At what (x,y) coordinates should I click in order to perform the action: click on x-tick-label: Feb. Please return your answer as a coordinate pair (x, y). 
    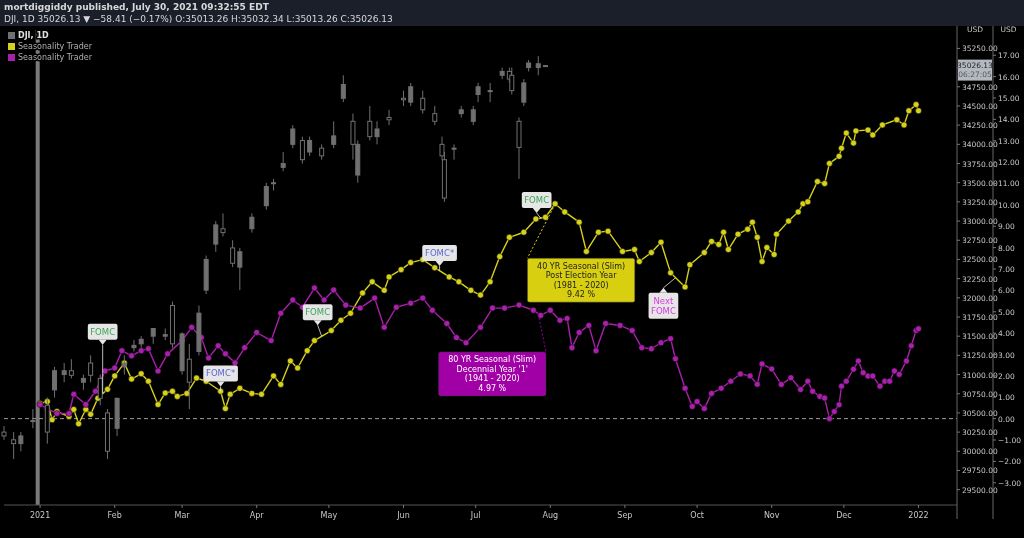
    Looking at the image, I should click on (114, 515).